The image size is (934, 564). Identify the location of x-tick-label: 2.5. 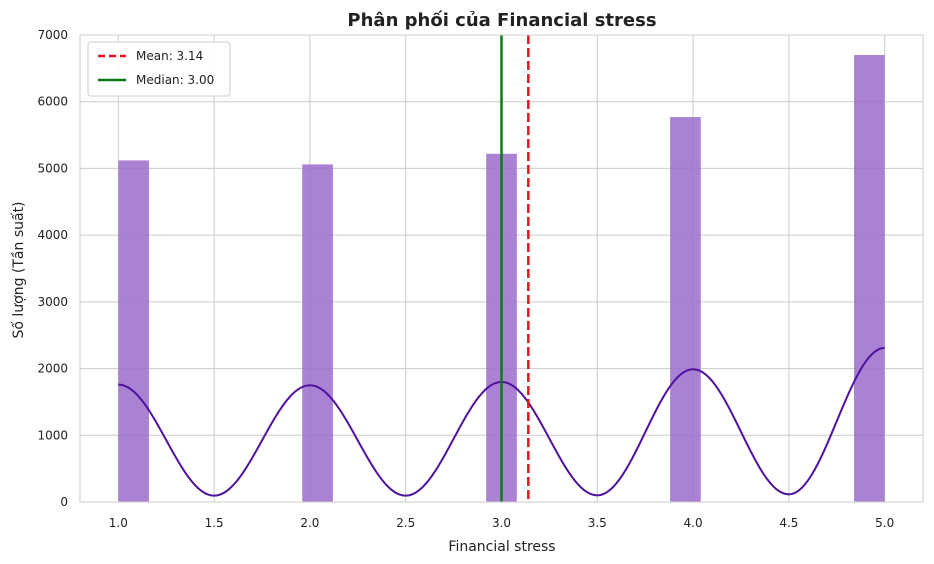
(405, 523).